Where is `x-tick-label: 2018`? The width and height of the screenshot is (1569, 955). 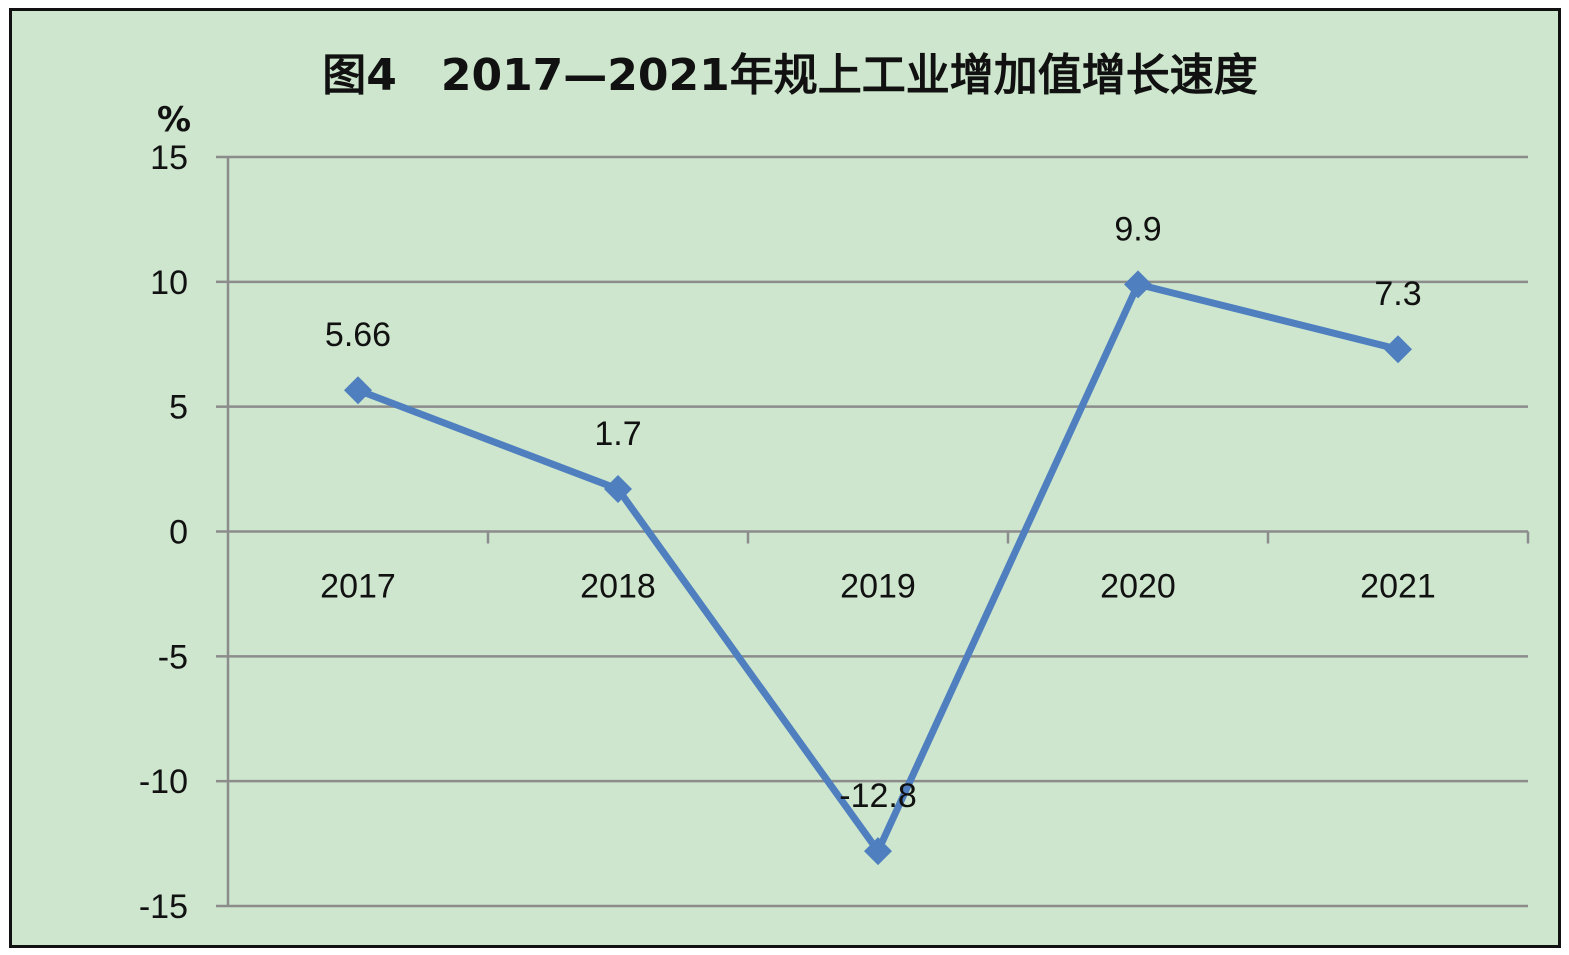 x-tick-label: 2018 is located at coordinates (618, 587).